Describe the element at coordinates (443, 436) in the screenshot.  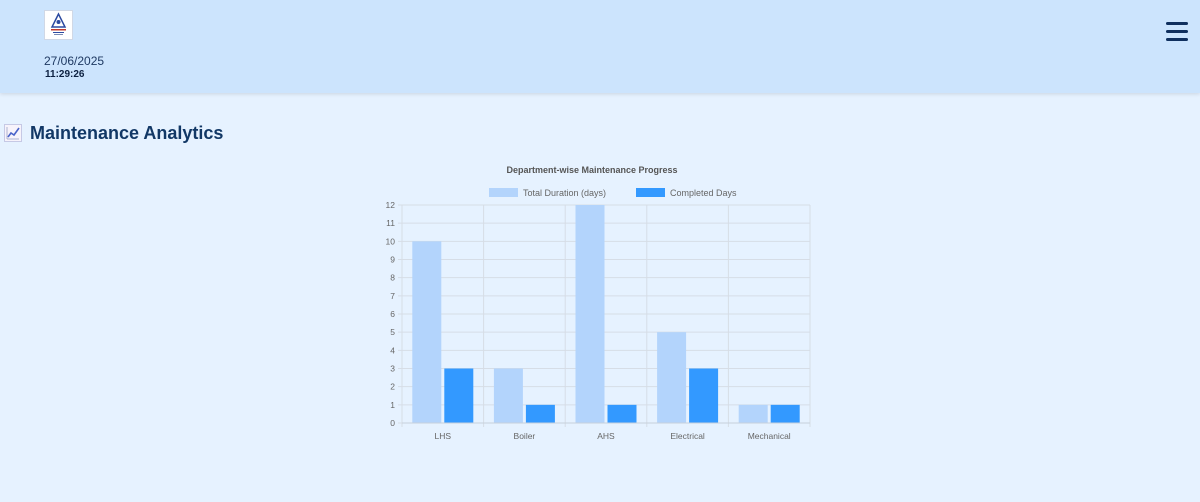
I see `x-tick-label: LHS` at that location.